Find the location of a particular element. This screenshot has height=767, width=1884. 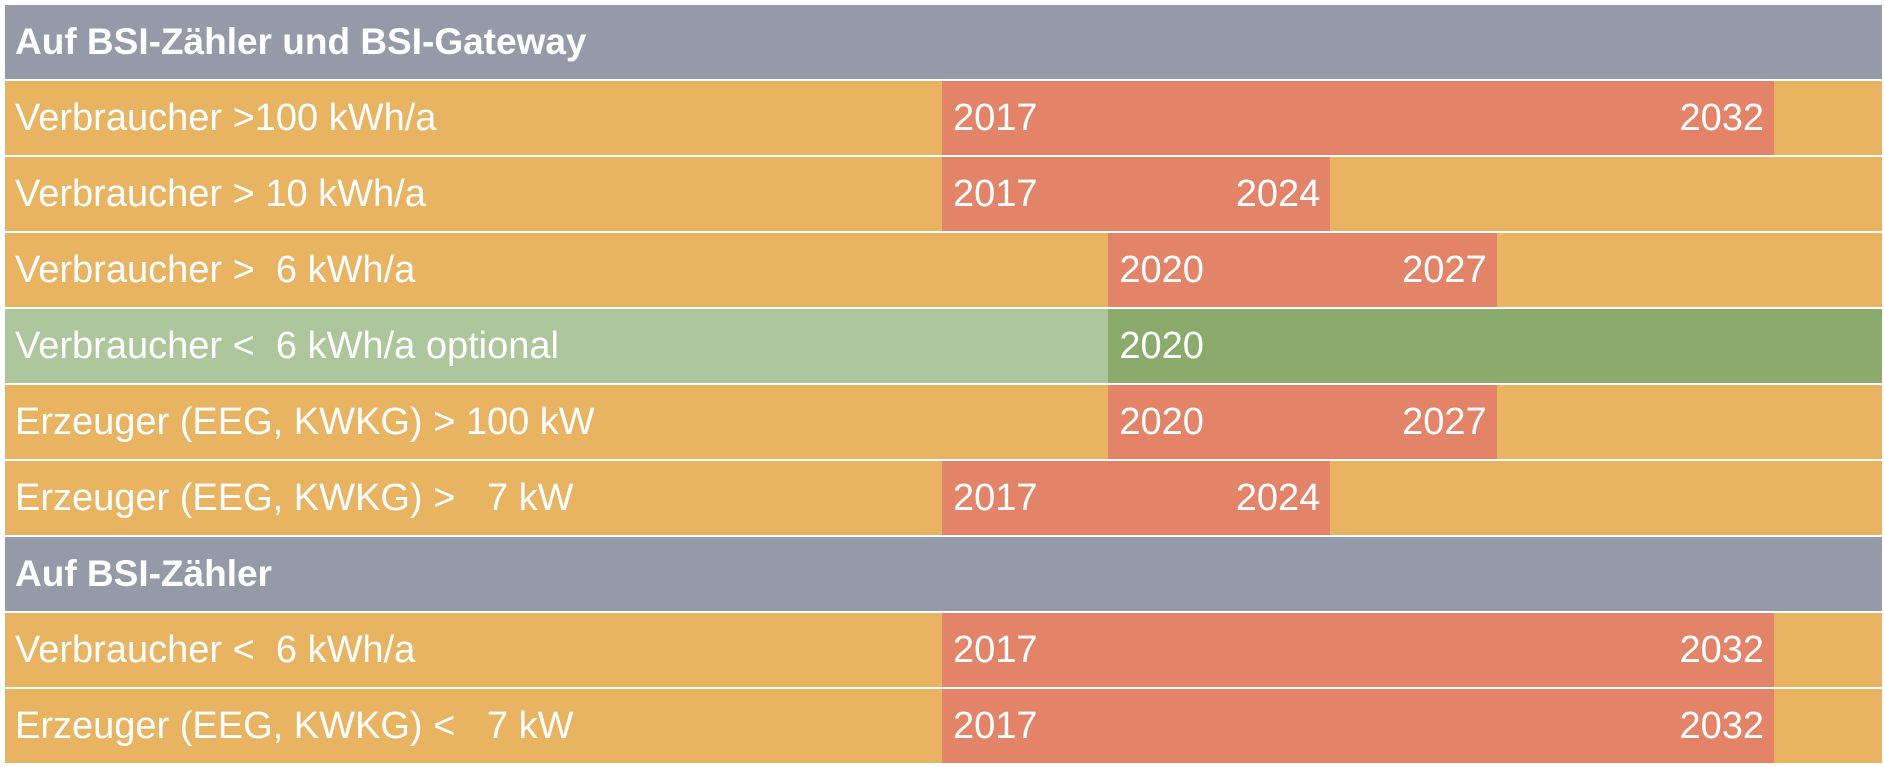

optional-rollout-bar: 2020 is located at coordinates (1495, 346).